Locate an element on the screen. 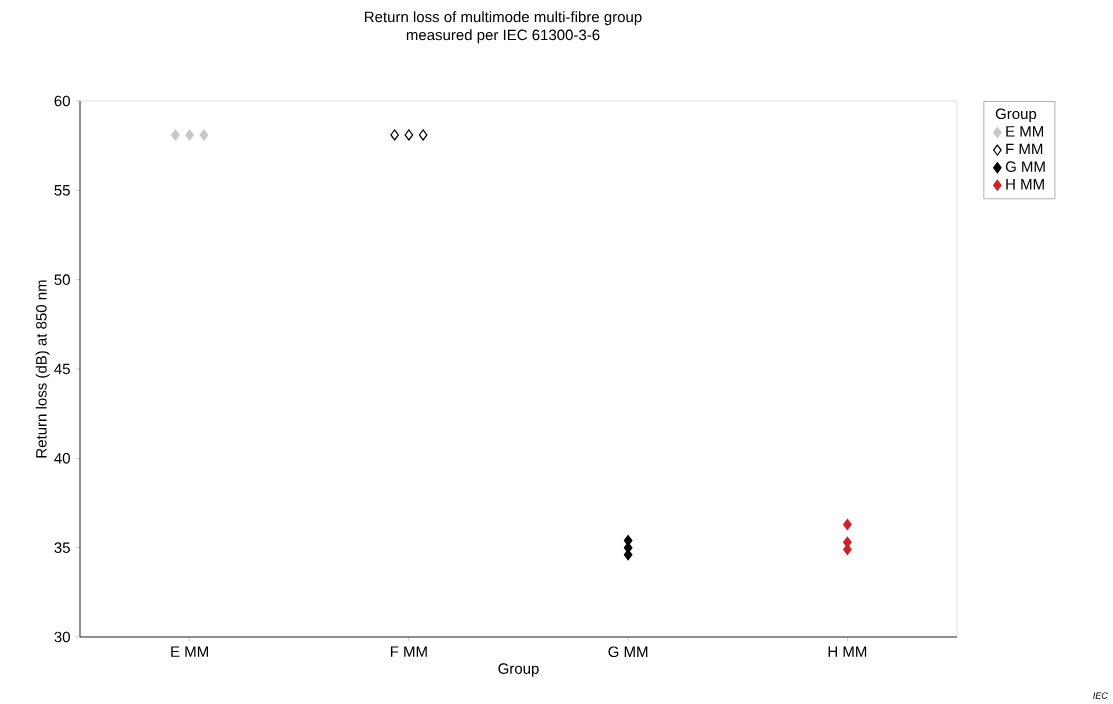 Image resolution: width=1113 pixels, height=704 pixels. x-tick-label: G MM is located at coordinates (628, 652).